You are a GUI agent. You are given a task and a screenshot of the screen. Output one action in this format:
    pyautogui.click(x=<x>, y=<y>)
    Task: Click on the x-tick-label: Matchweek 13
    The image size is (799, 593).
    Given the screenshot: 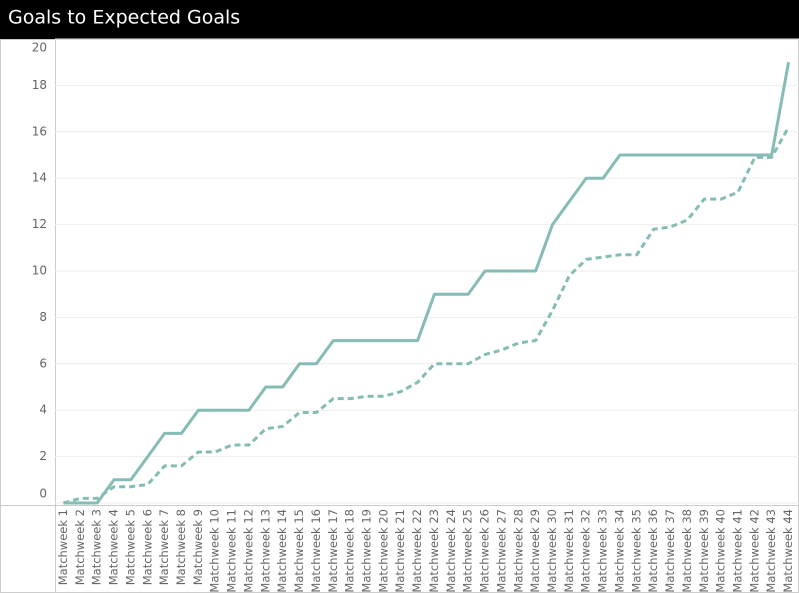 What is the action you would take?
    pyautogui.click(x=265, y=551)
    